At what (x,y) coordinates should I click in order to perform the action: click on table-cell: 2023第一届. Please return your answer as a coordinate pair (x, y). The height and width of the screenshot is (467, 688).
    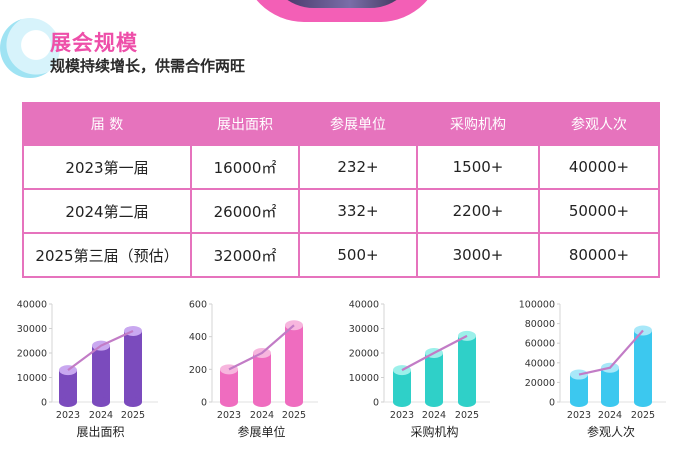
    Looking at the image, I should click on (107, 167).